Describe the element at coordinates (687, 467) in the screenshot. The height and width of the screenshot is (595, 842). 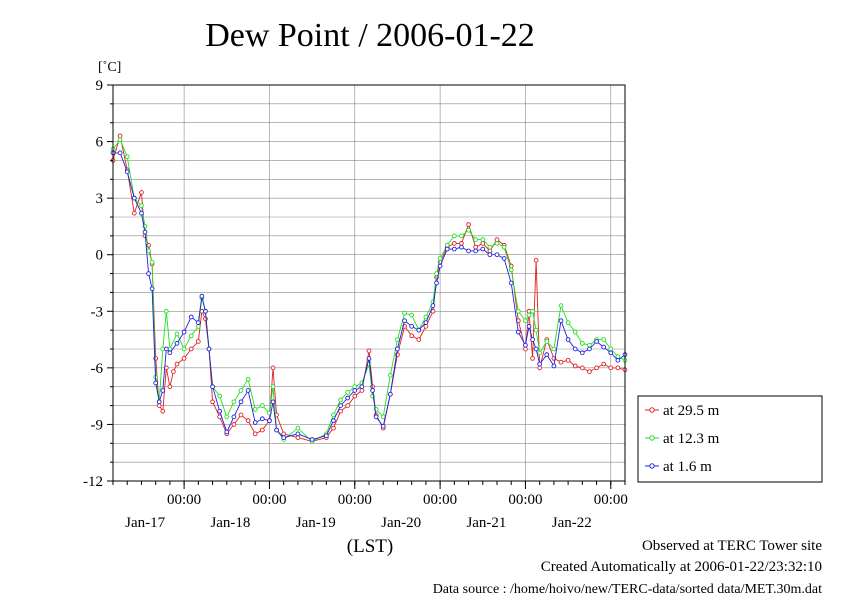
I see `legend-label: at 1.6 m` at that location.